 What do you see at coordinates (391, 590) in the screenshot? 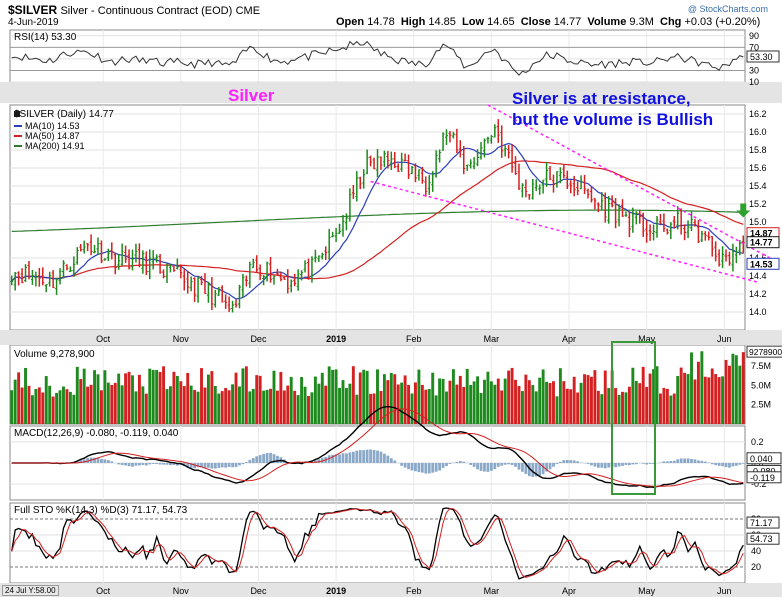
I see `xaxis-strip-bottom` at bounding box center [391, 590].